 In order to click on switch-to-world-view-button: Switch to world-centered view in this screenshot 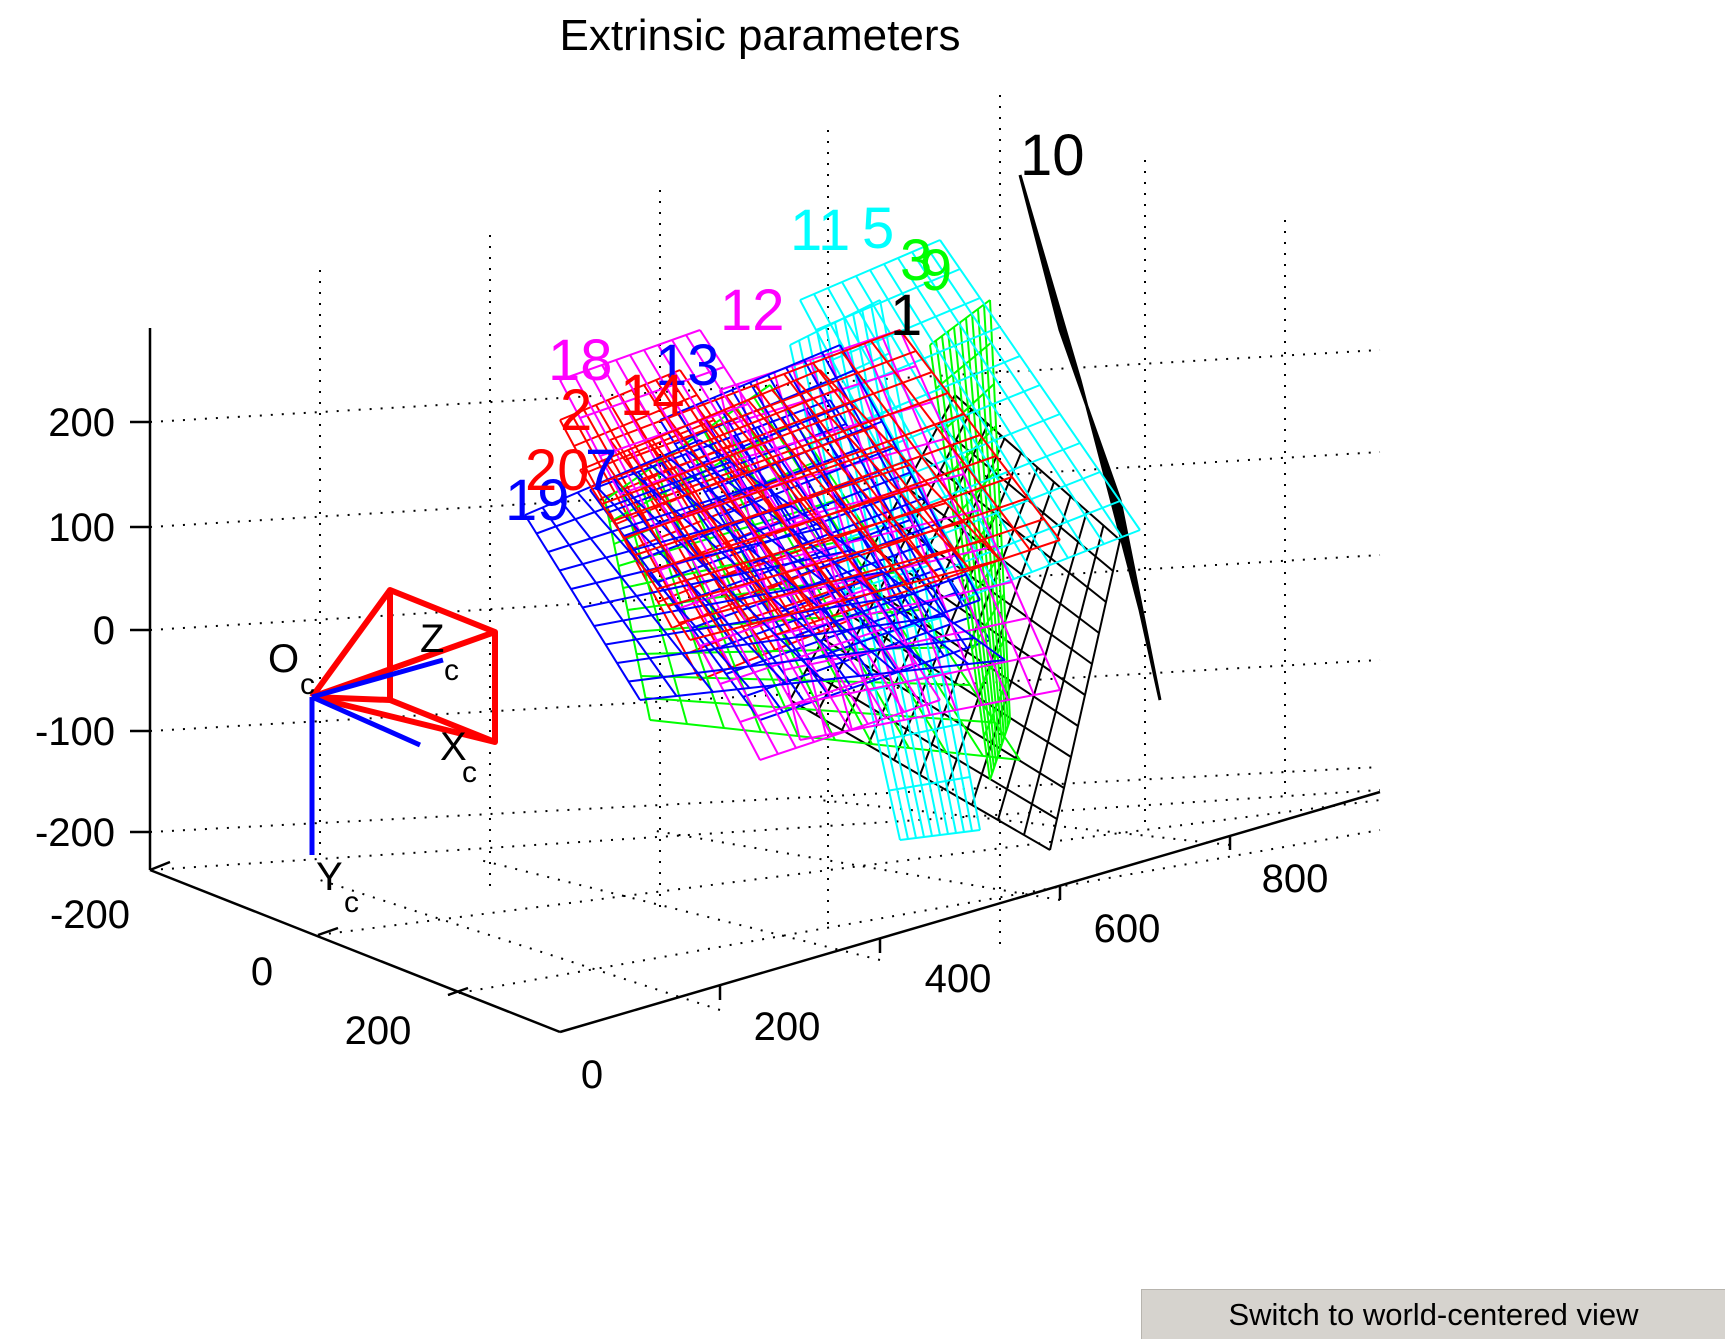, I will do `click(1433, 1314)`.